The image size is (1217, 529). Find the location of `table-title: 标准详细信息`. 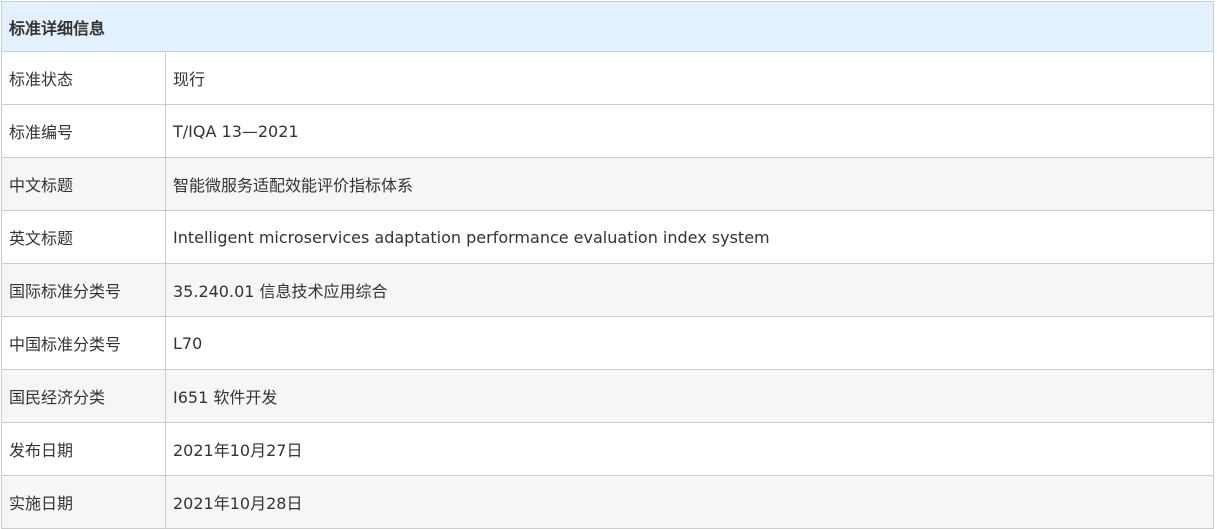

table-title: 标准详细信息 is located at coordinates (607, 26).